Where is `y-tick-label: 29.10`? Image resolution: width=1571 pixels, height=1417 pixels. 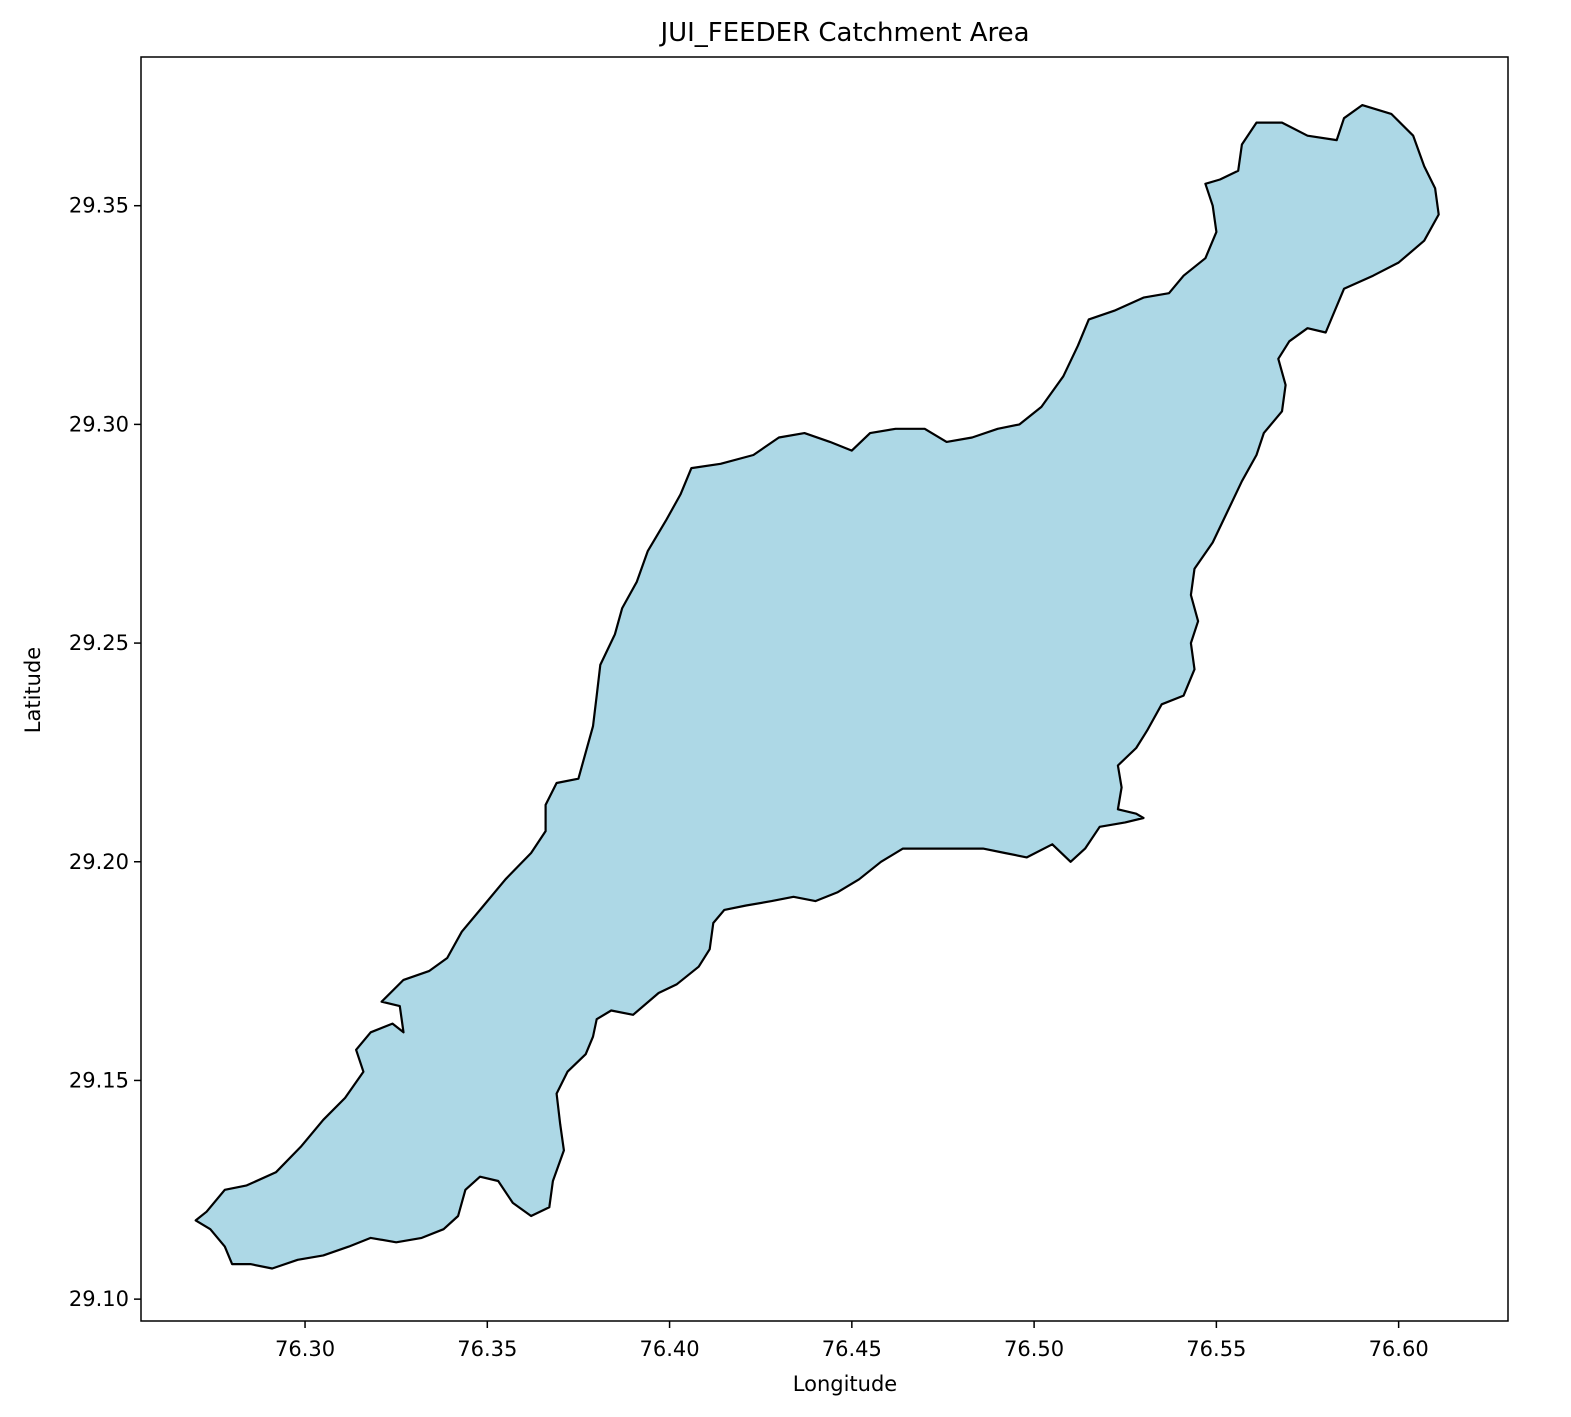
y-tick-label: 29.10 is located at coordinates (99, 1299).